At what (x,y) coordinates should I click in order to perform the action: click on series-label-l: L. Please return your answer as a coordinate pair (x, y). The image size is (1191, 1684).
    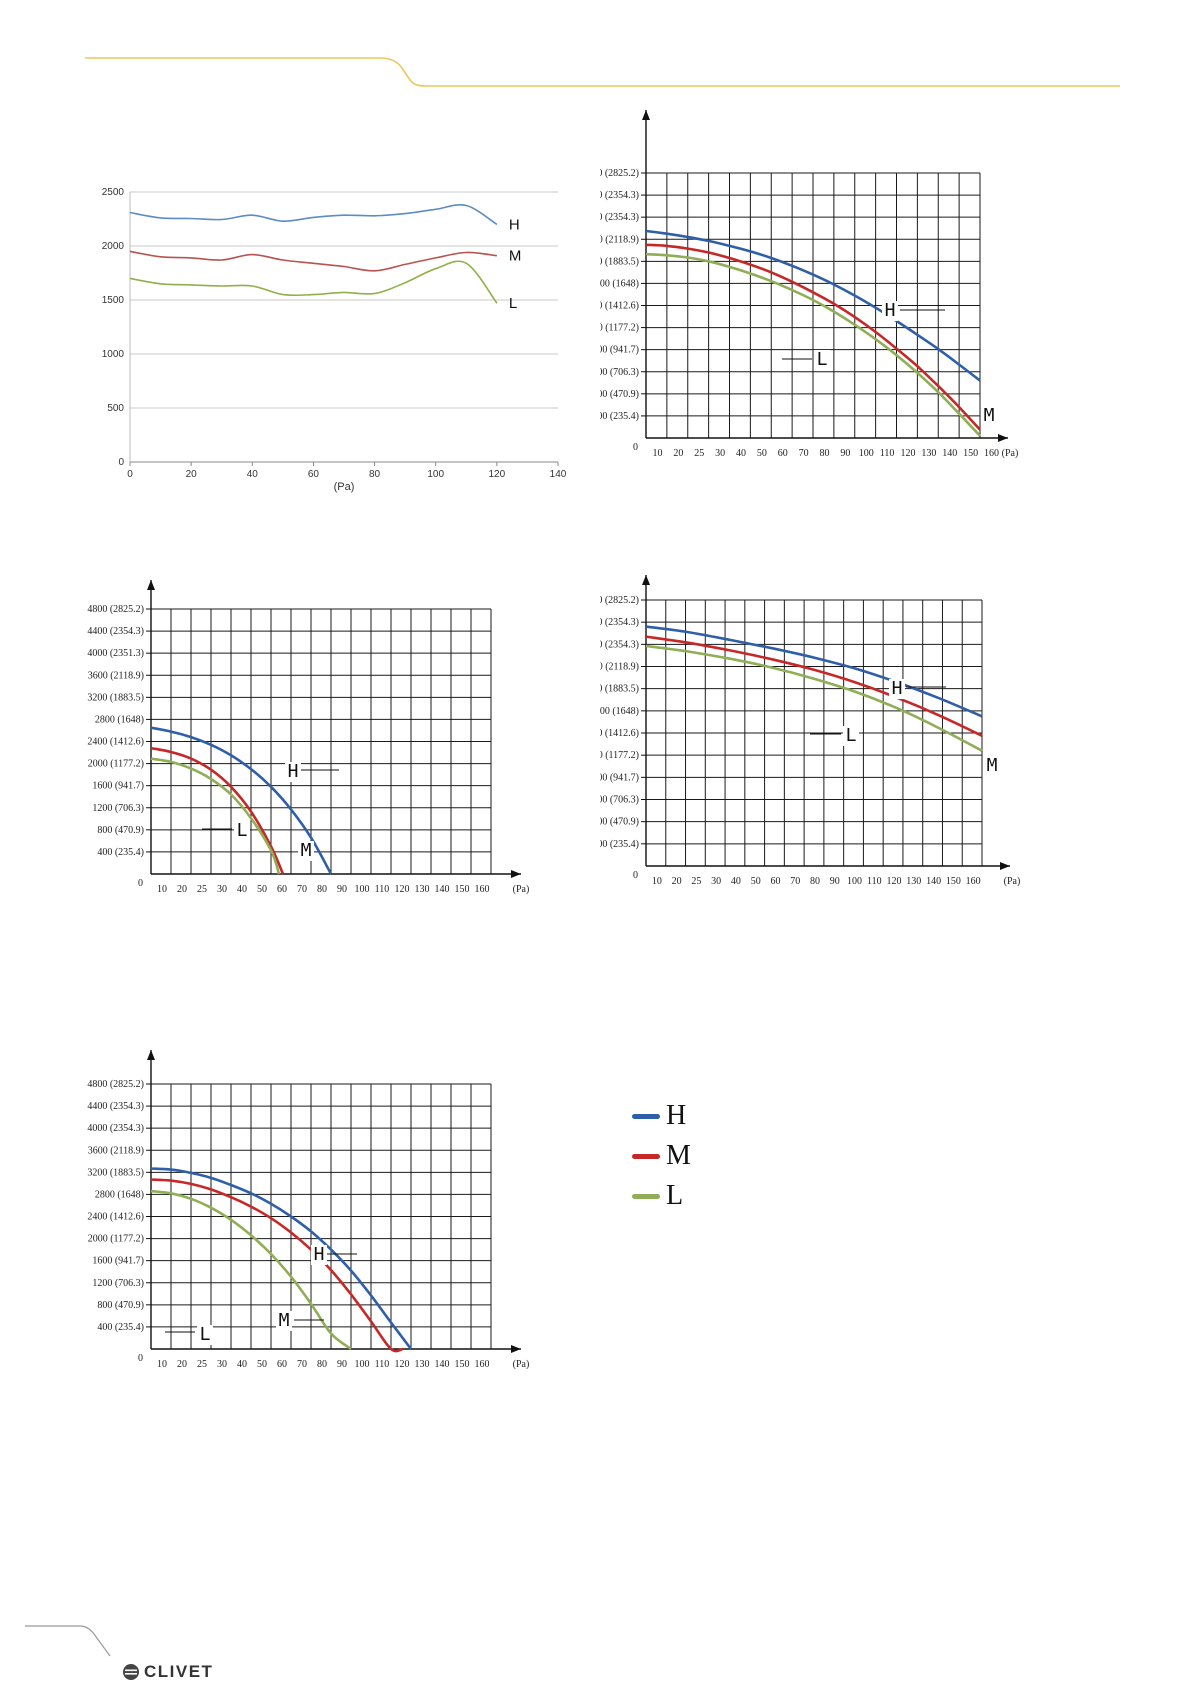
    Looking at the image, I should click on (513, 303).